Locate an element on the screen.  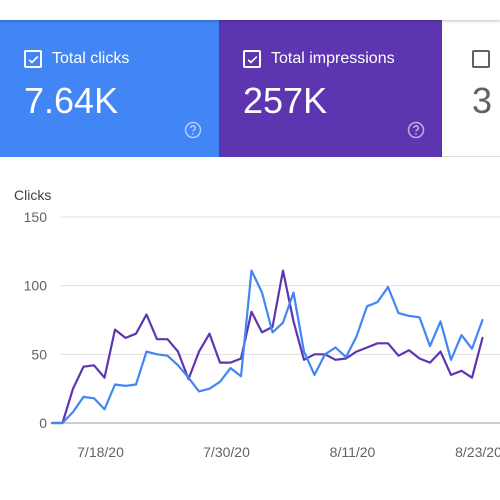
third-metric-card: A 3 is located at coordinates (471, 88).